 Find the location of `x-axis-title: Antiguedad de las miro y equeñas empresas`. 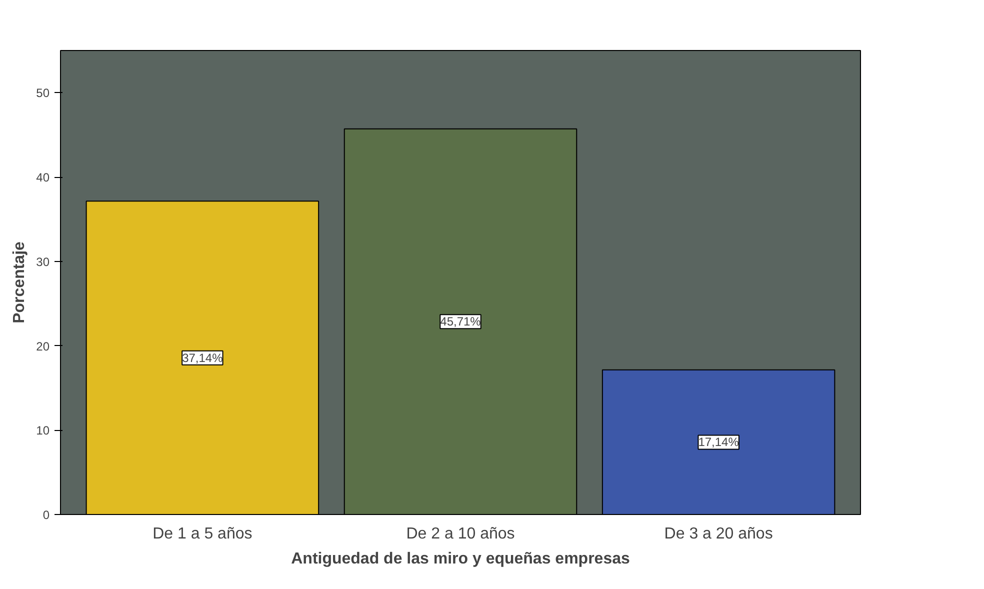

x-axis-title: Antiguedad de las miro y equeñas empresas is located at coordinates (460, 559).